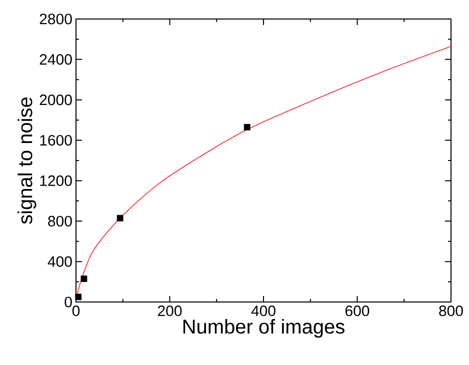 The width and height of the screenshot is (469, 365). I want to click on x-tick-label: 0, so click(76, 311).